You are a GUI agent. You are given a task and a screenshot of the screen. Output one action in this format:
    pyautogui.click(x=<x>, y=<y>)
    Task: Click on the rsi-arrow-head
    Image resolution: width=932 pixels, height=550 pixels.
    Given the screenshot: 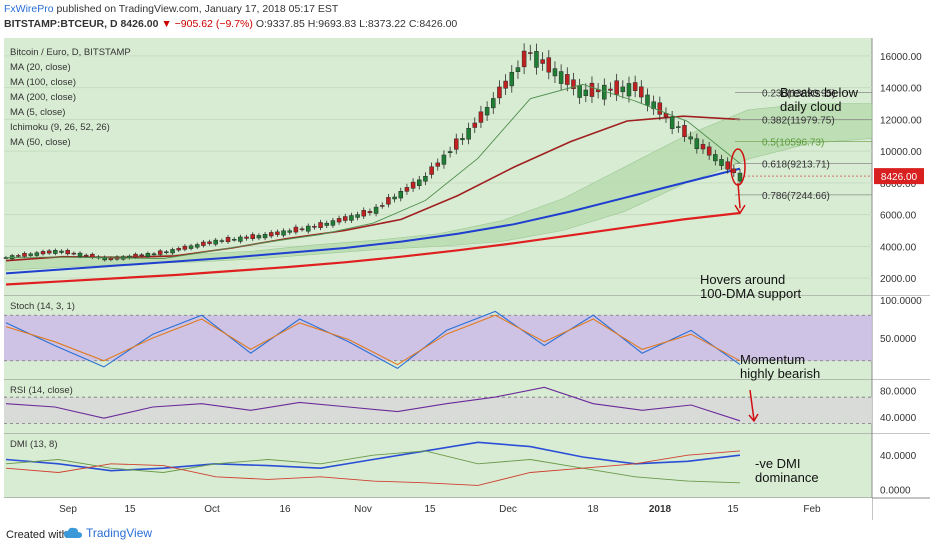 What is the action you would take?
    pyautogui.click(x=753, y=418)
    